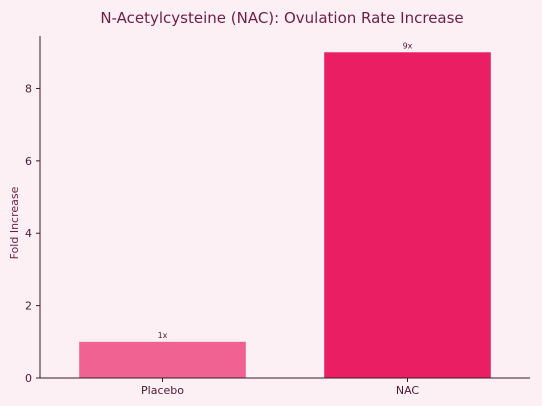  I want to click on x-tick-label: Placebo, so click(162, 390).